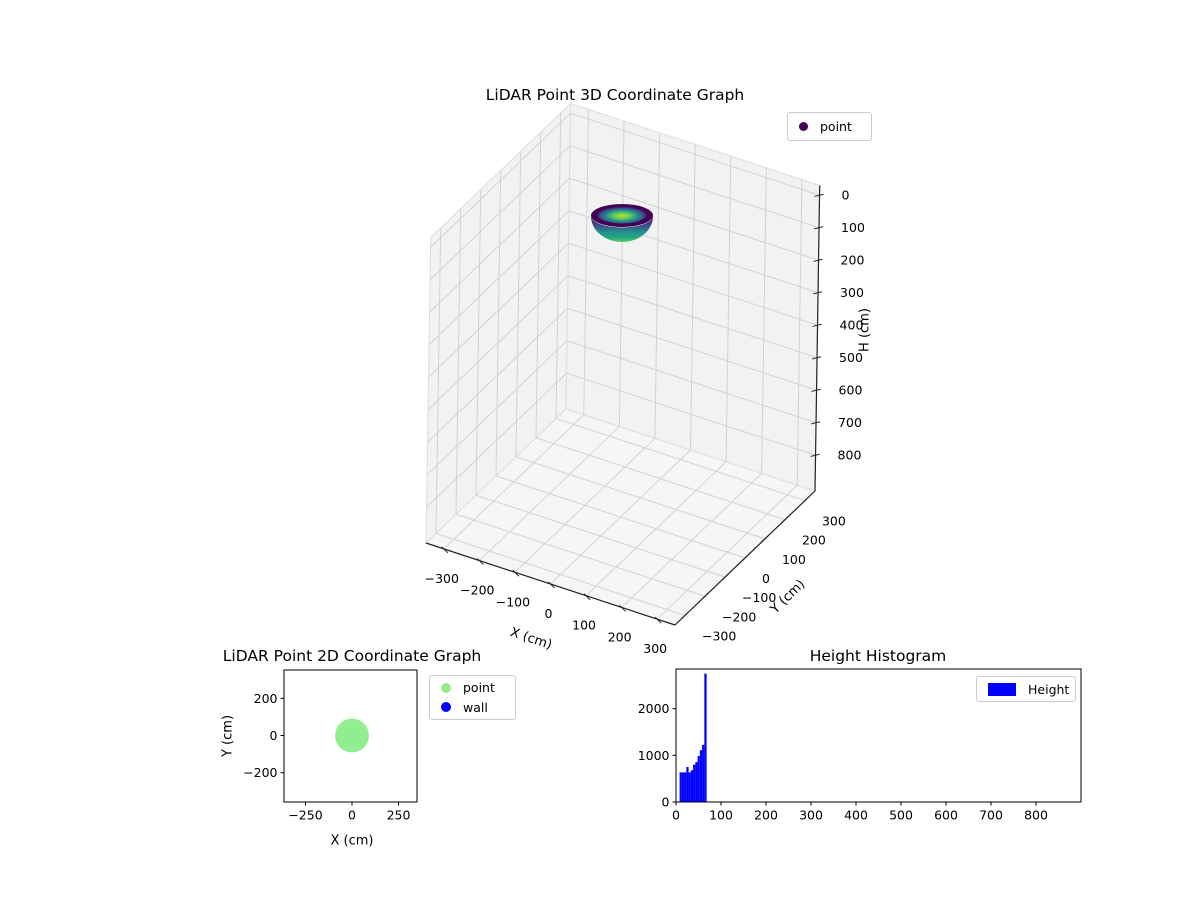 This screenshot has width=1200, height=900. Describe the element at coordinates (654, 755) in the screenshot. I see `tick-label: 1000` at that location.